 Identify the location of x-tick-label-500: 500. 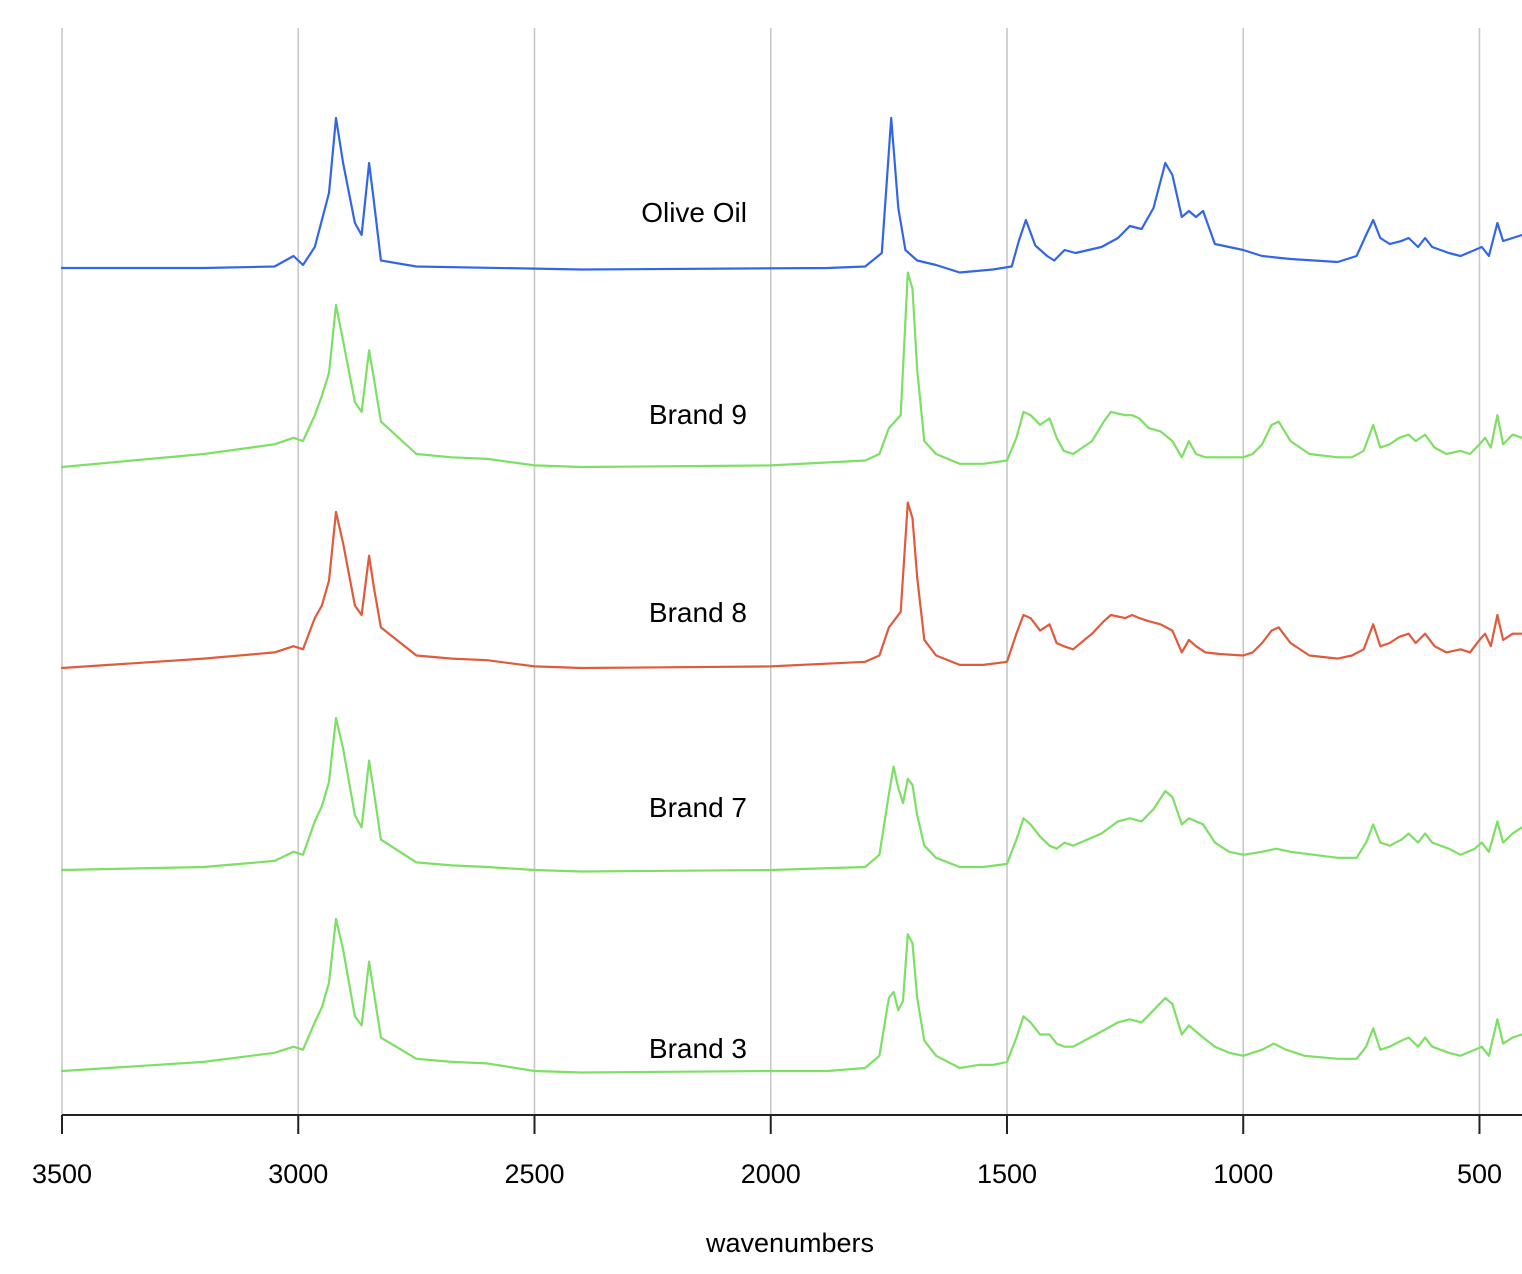
(1479, 1174).